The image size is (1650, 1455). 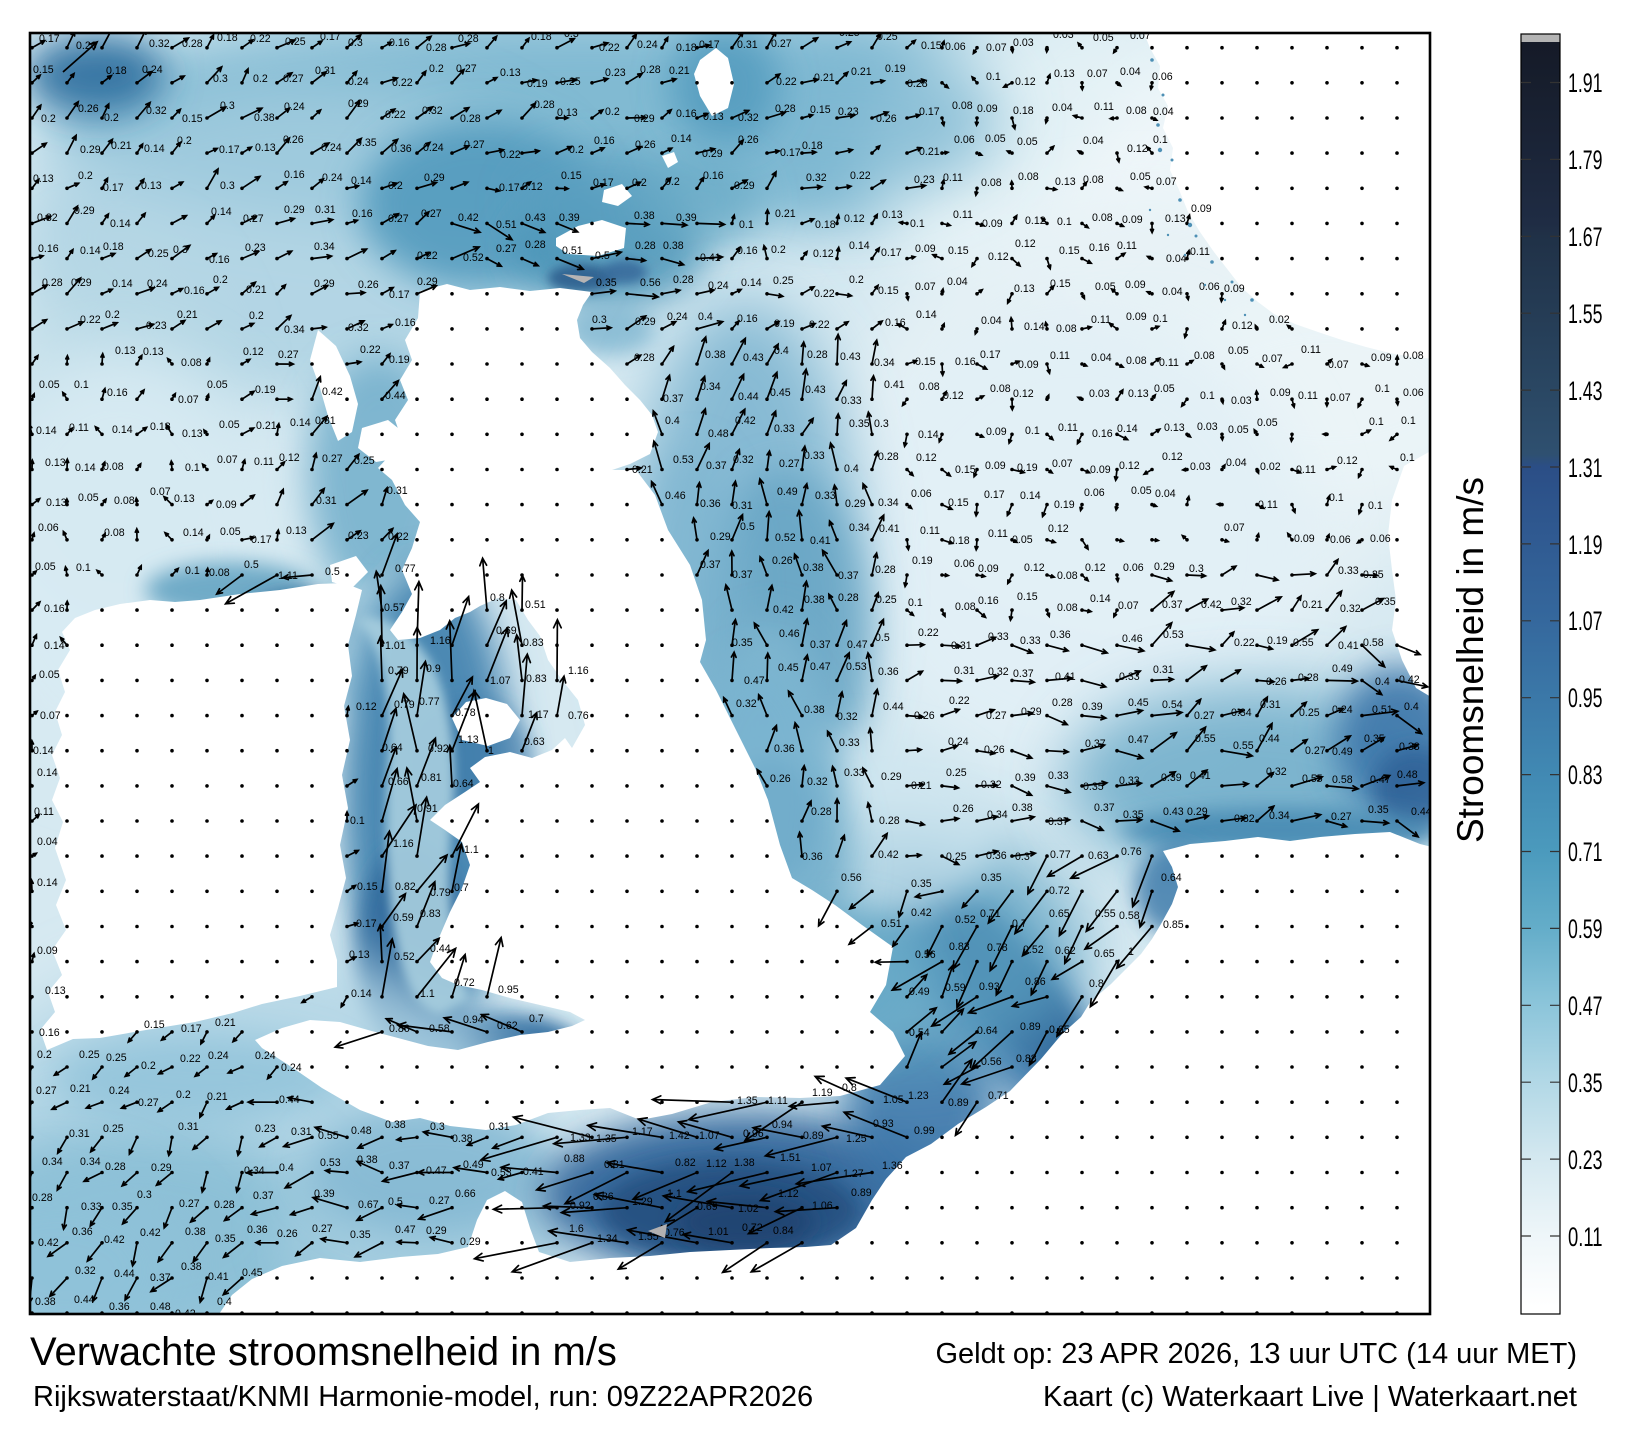 I want to click on svg-text: 0.35, so click(x=1585, y=1083).